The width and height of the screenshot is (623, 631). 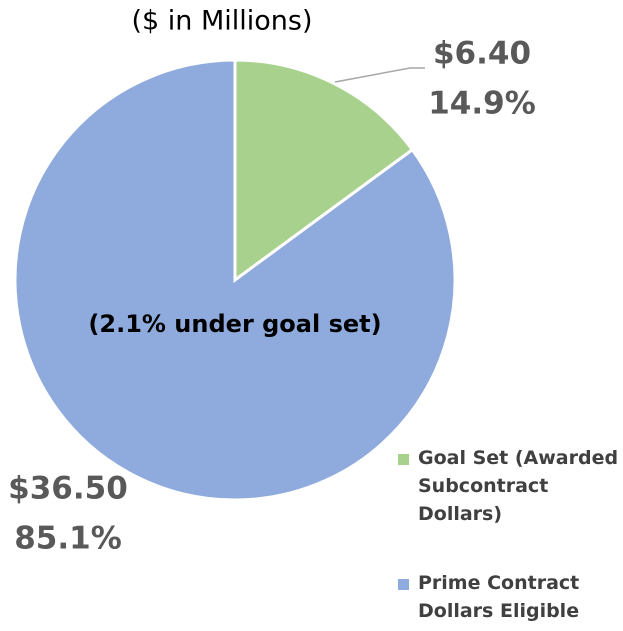 What do you see at coordinates (68, 539) in the screenshot?
I see `percentage-label: 85.1%` at bounding box center [68, 539].